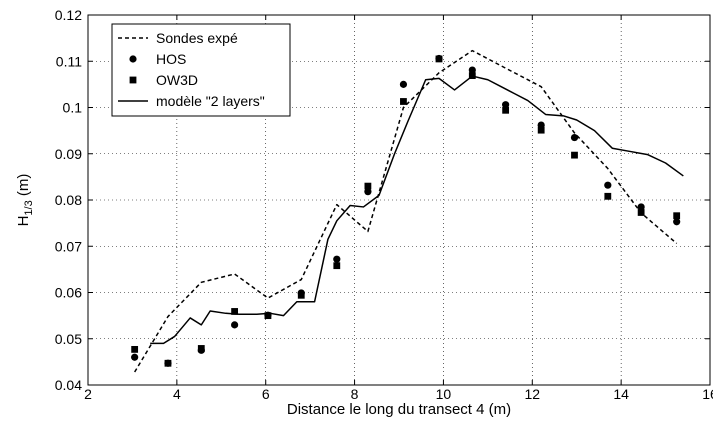 This screenshot has width=713, height=421. I want to click on legend: Sondes expé HOS OW3D modèle "2 layers", so click(201, 70).